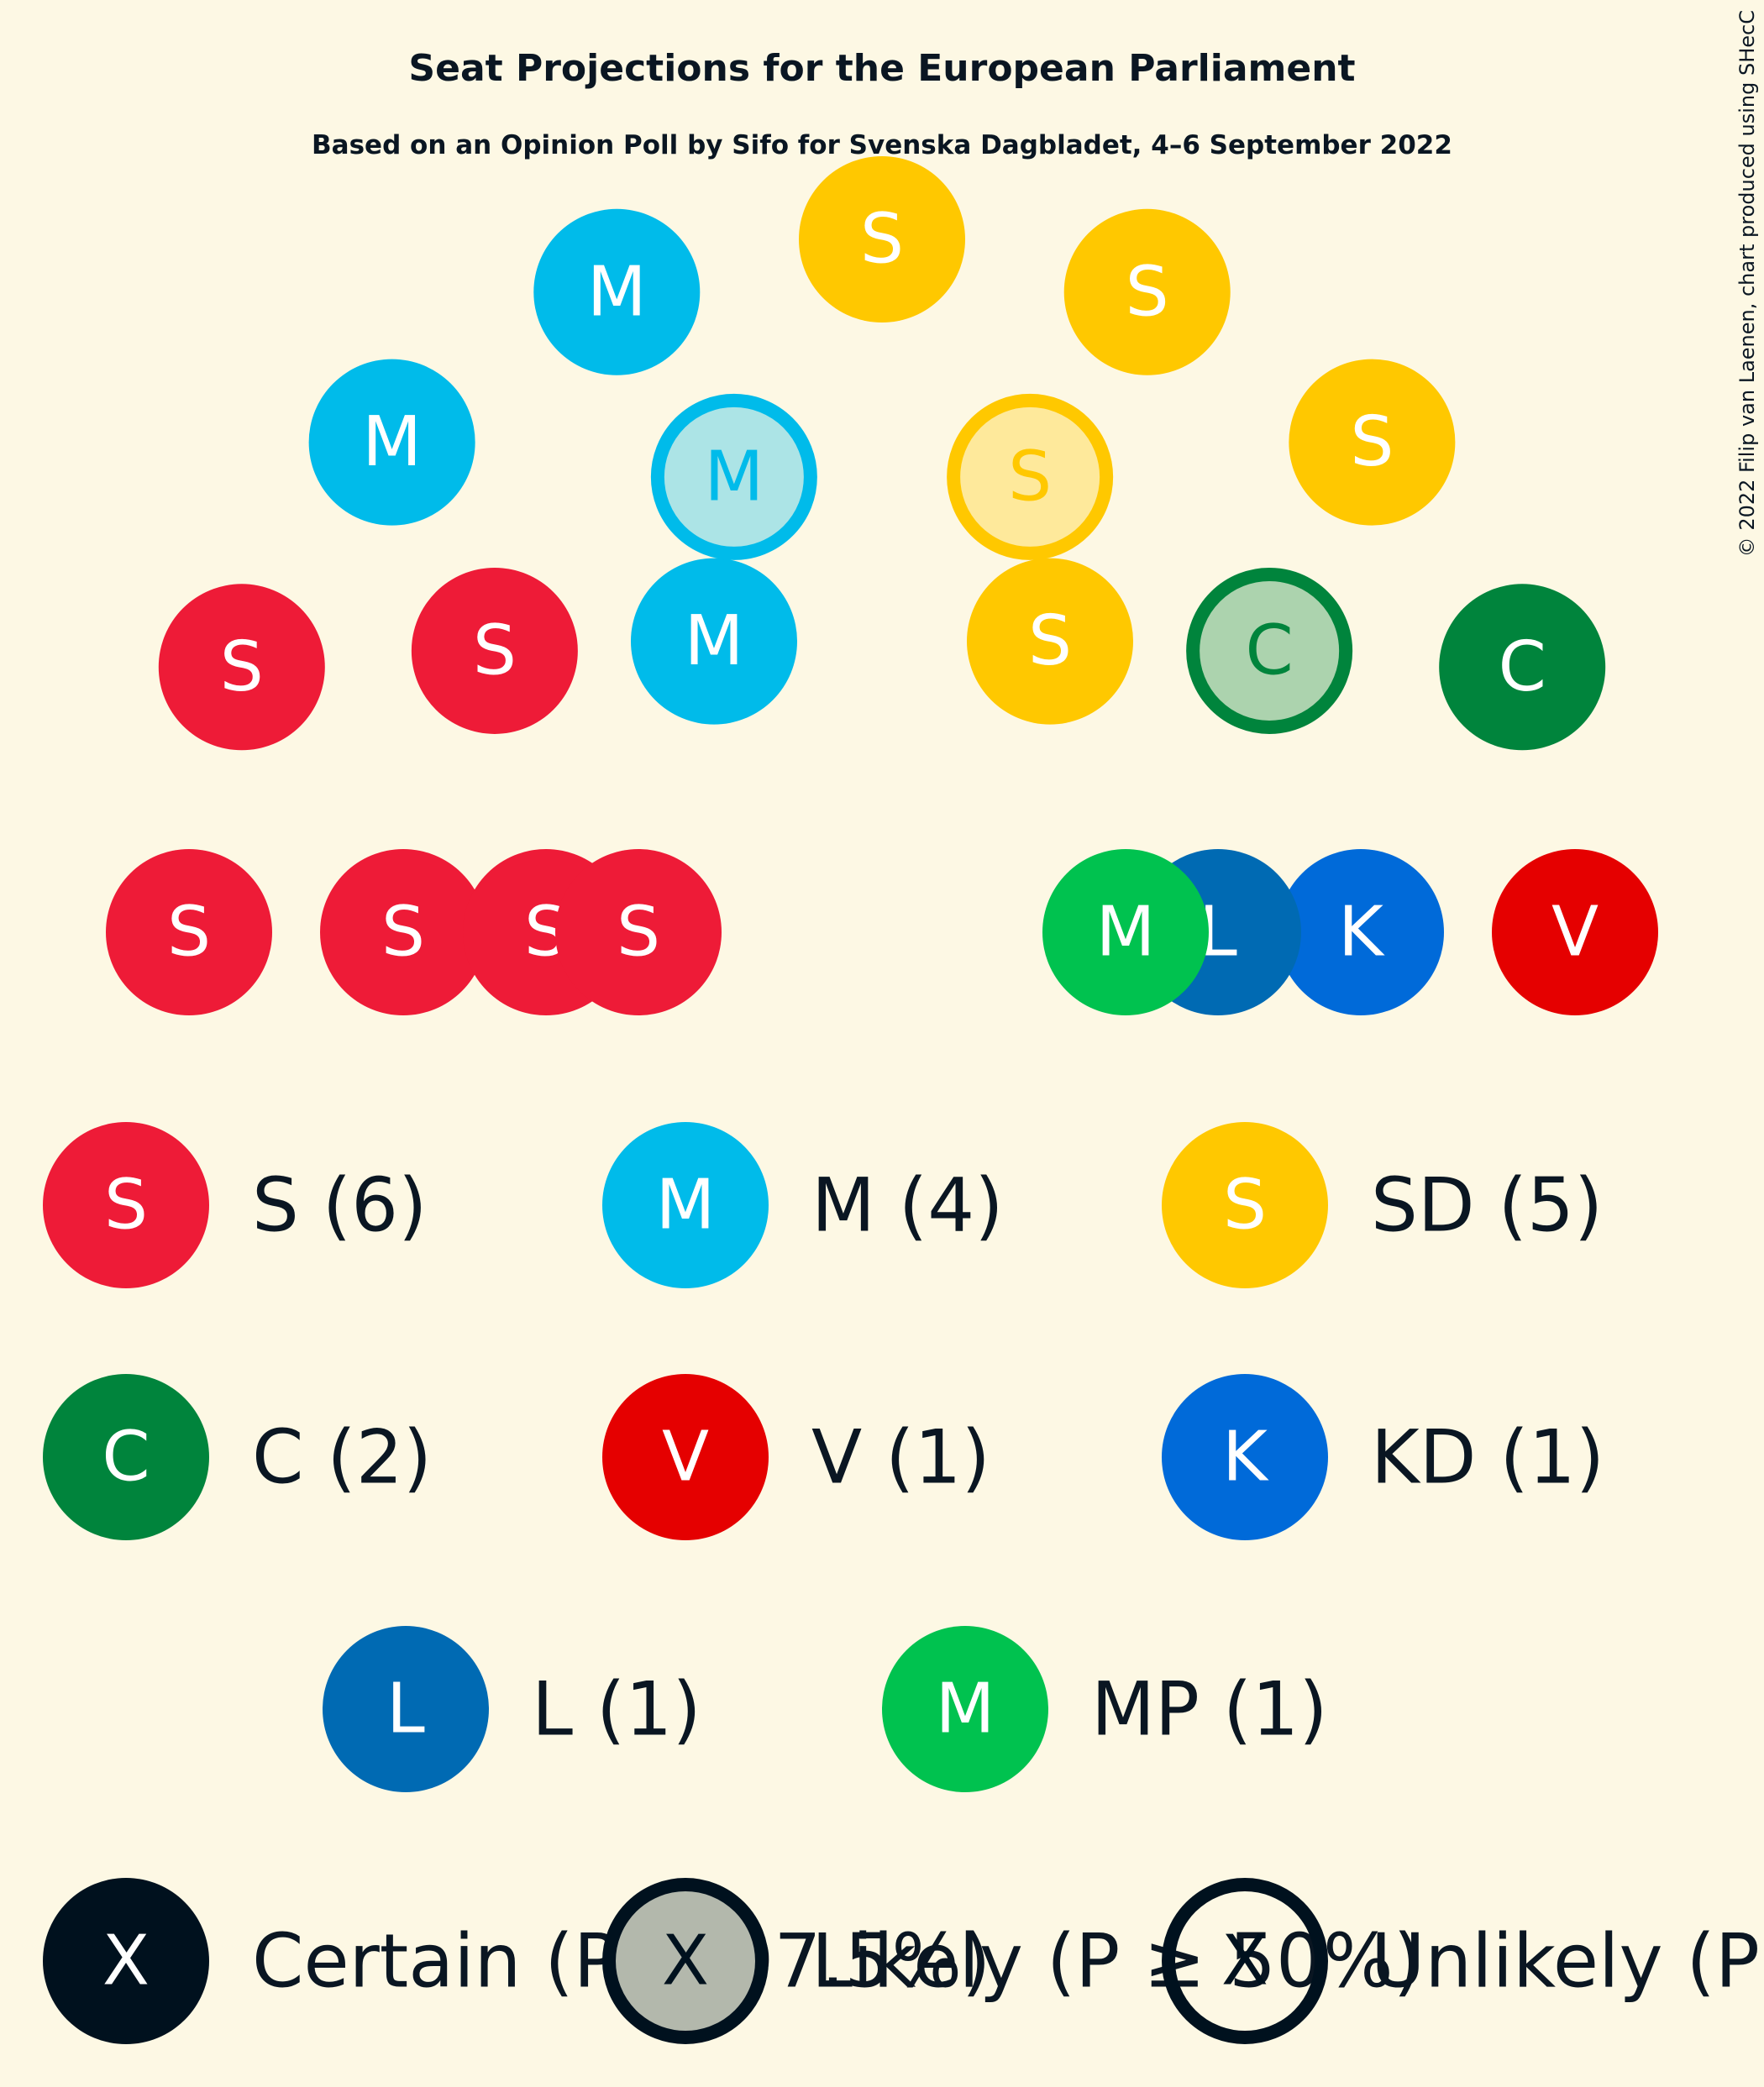  I want to click on legend-marker-letter: K, so click(1245, 1457).